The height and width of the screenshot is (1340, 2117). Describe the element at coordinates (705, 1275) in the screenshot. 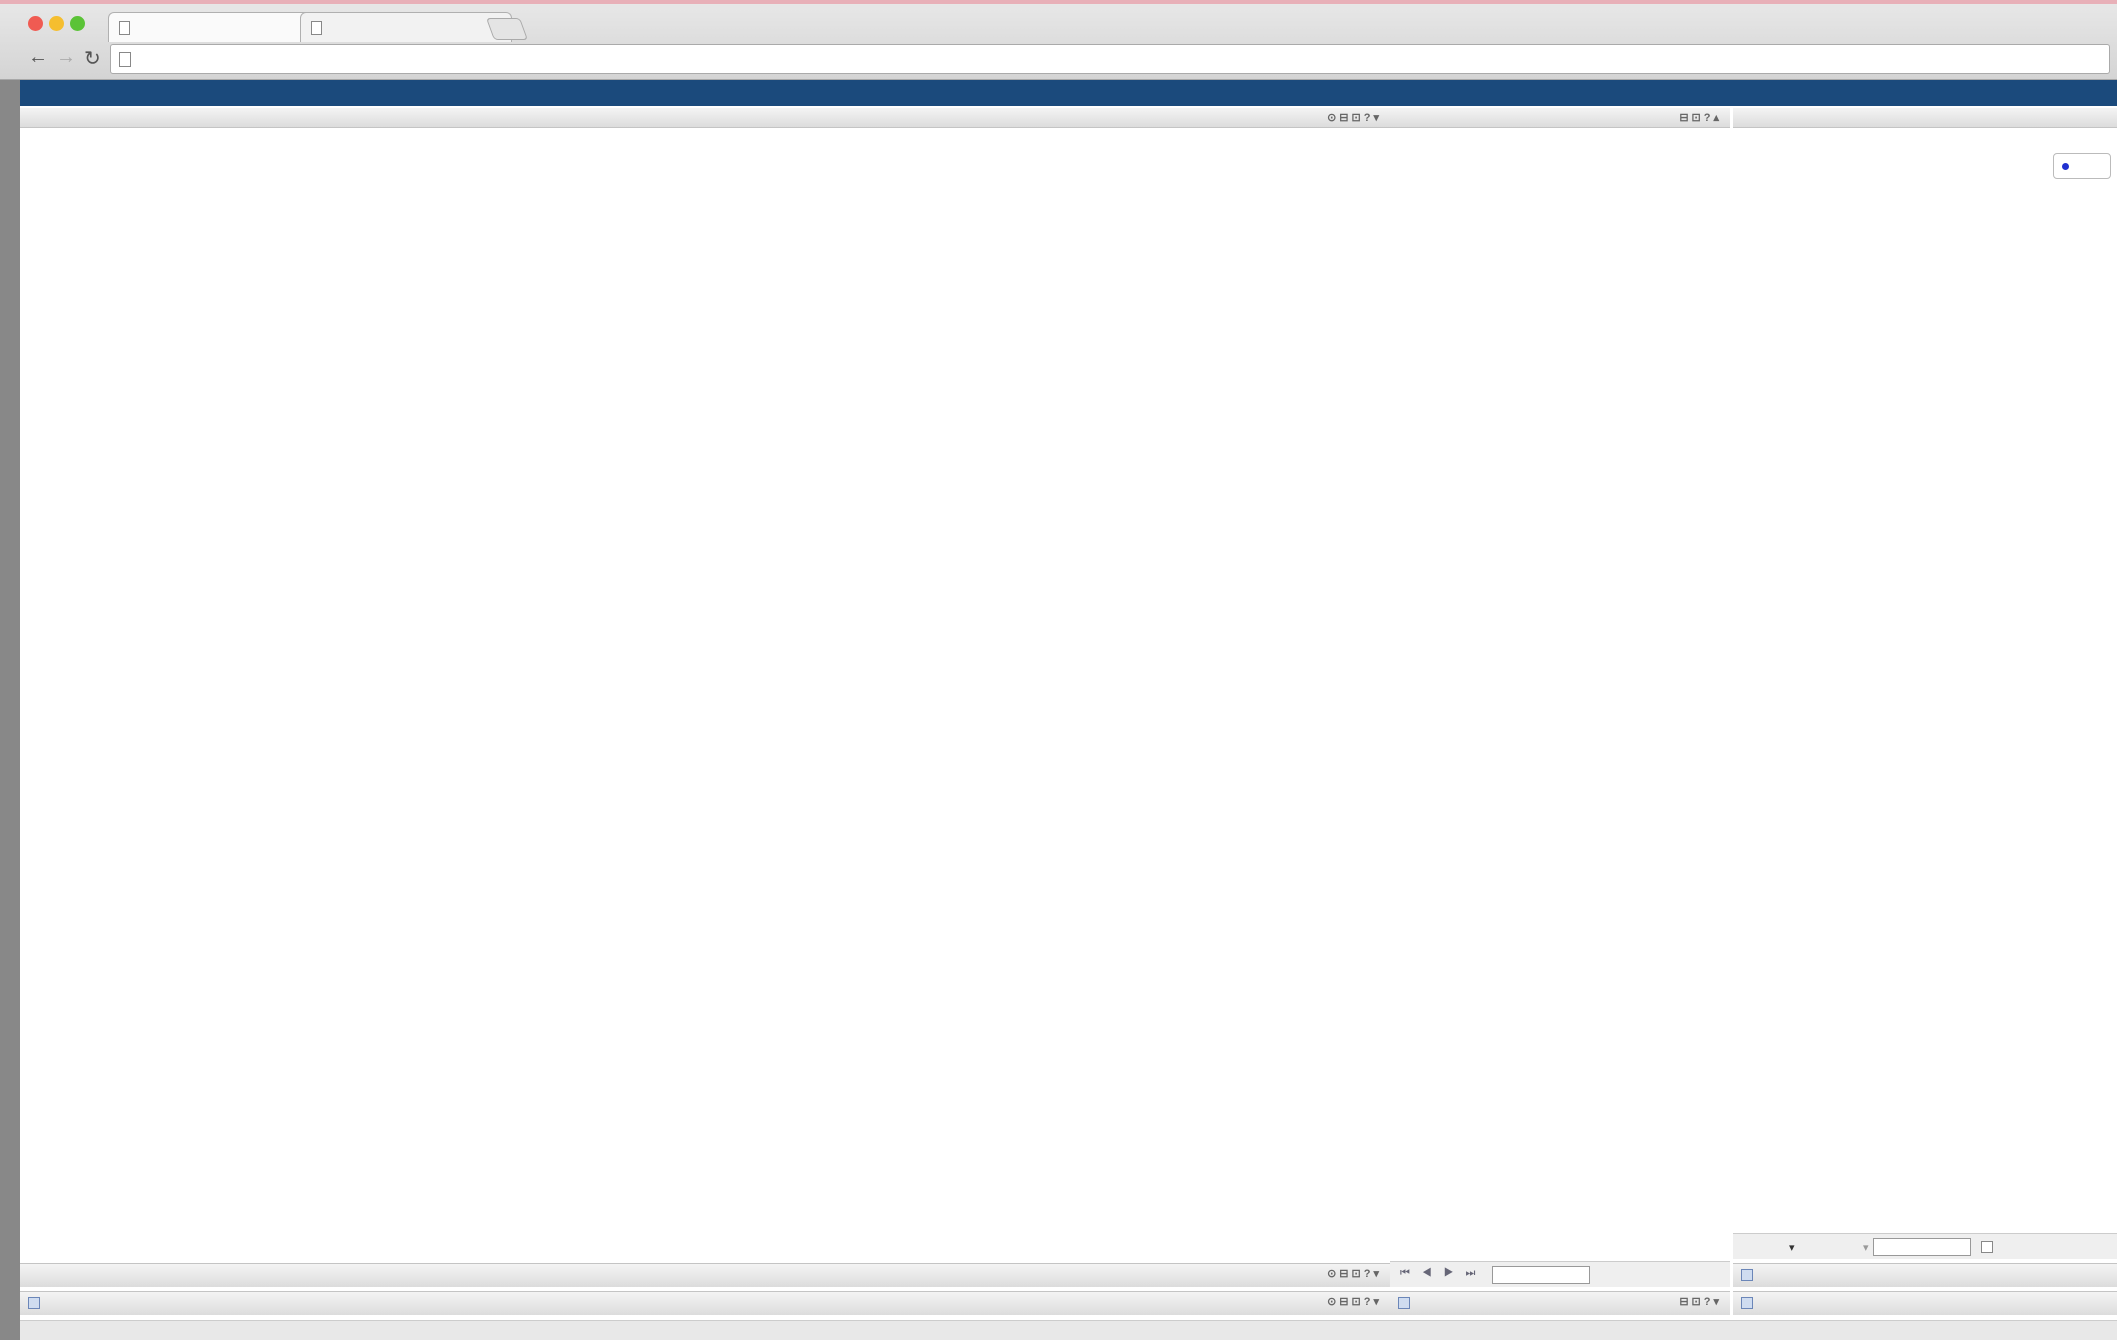

I see `summary-header: ⊙⊟⊡?▾` at that location.